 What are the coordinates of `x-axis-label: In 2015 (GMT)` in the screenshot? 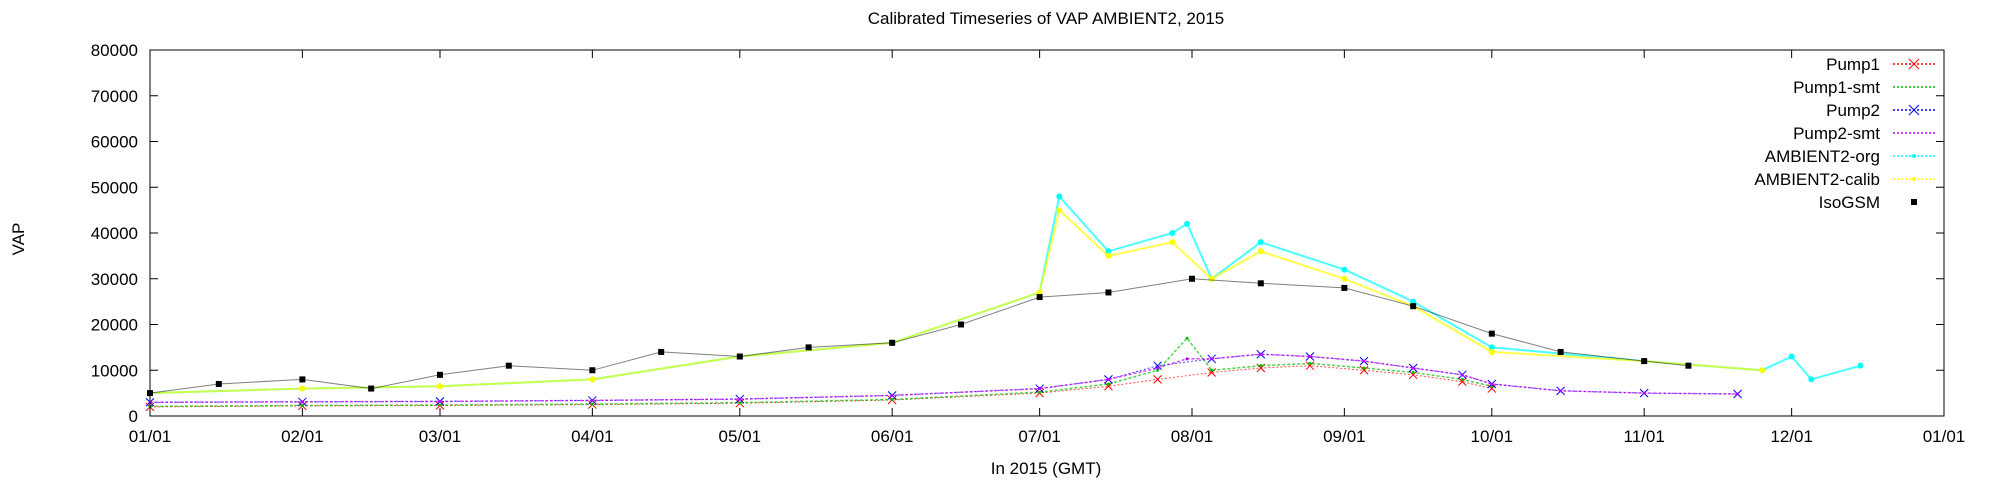 It's located at (1046, 468).